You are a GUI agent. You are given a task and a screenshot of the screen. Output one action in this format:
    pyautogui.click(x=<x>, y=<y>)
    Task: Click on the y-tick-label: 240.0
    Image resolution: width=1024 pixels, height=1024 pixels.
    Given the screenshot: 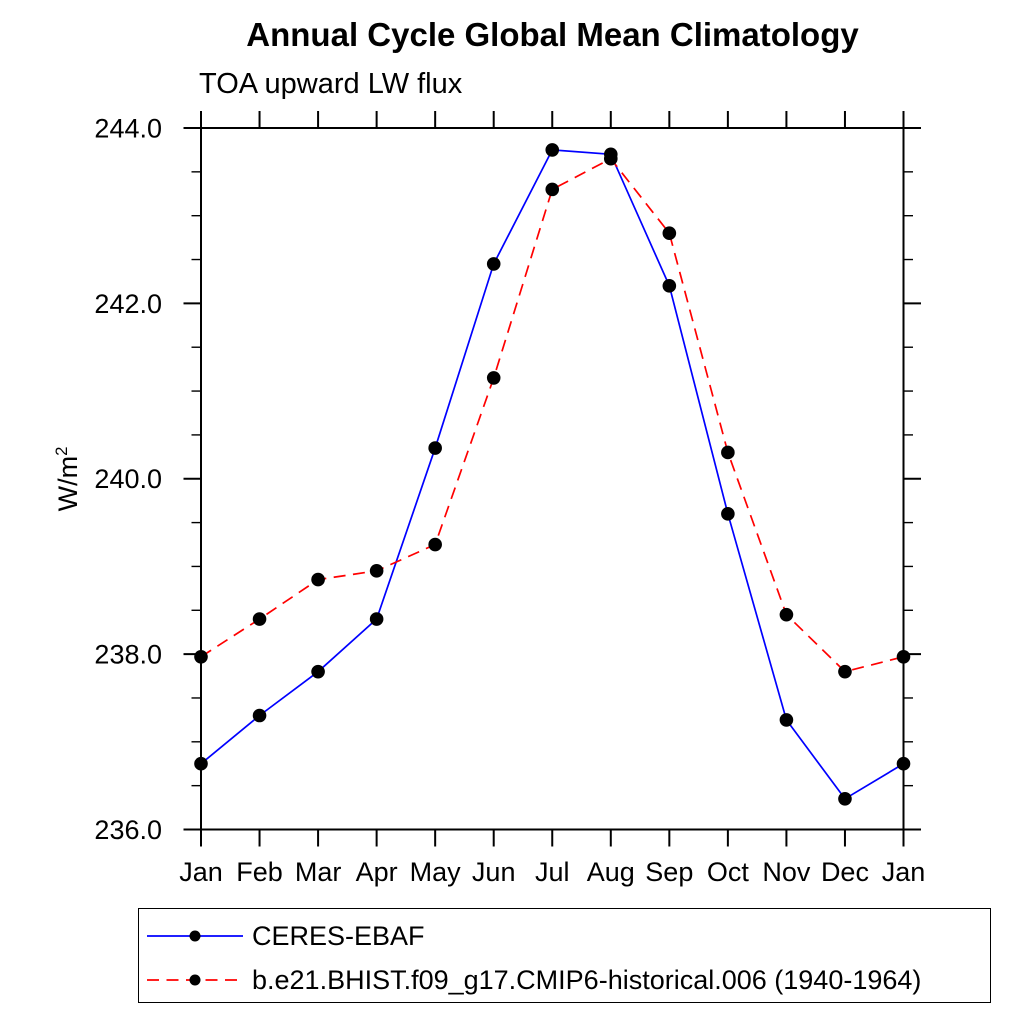 What is the action you would take?
    pyautogui.click(x=128, y=479)
    